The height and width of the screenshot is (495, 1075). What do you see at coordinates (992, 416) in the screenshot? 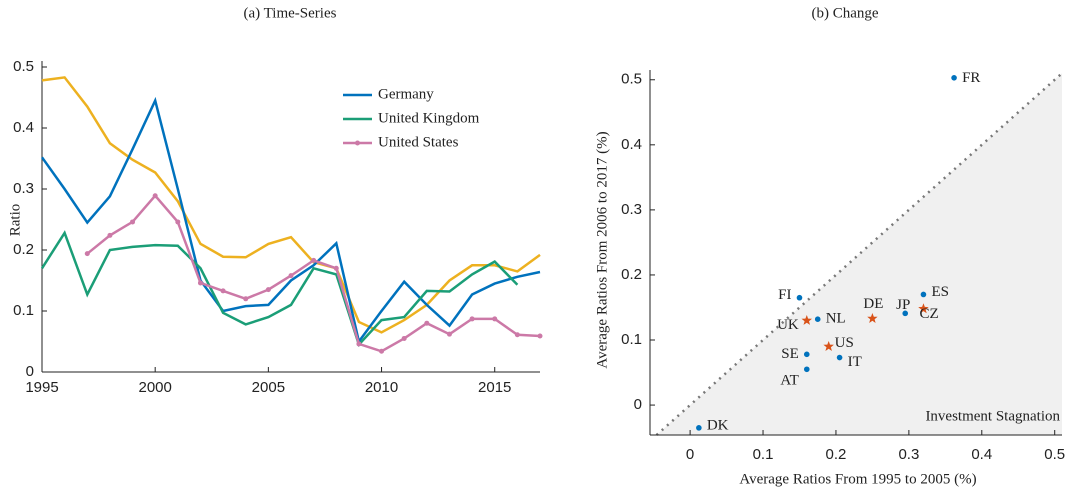
I see `annotation: Investment Stagnation` at bounding box center [992, 416].